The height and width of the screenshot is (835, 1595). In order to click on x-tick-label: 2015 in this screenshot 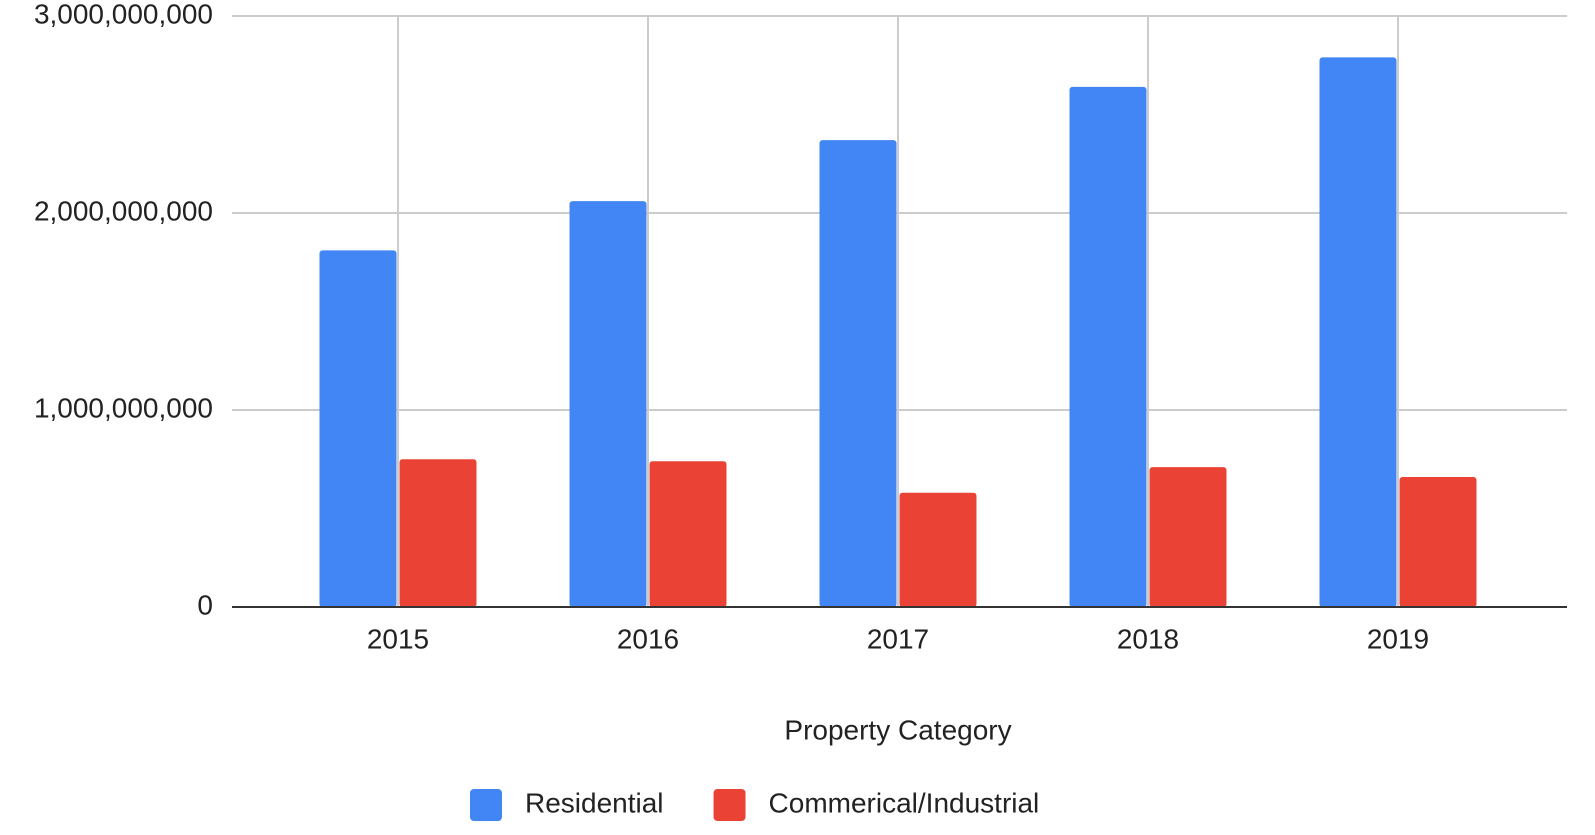, I will do `click(398, 638)`.